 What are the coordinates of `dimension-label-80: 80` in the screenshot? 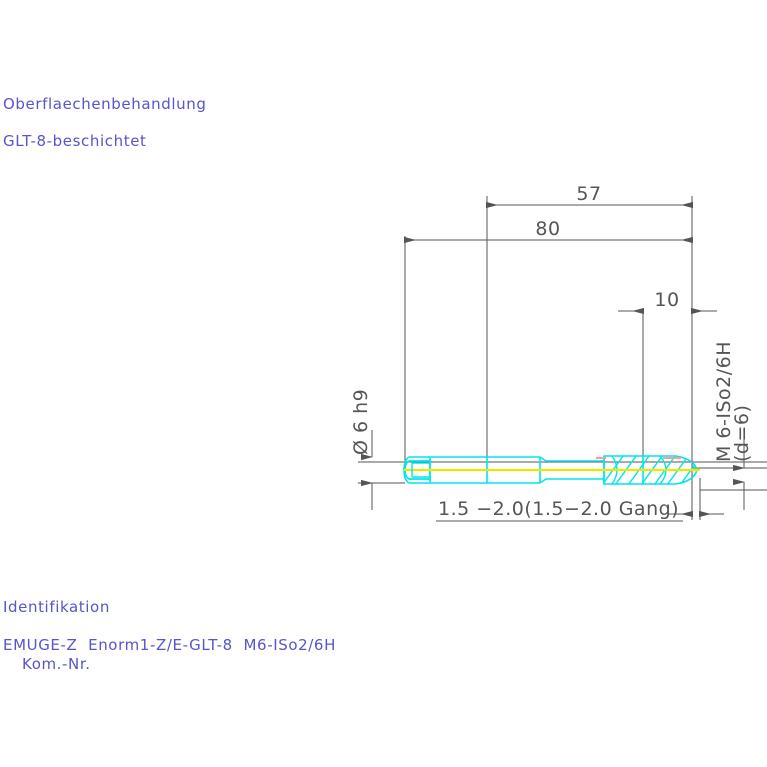 It's located at (547, 229).